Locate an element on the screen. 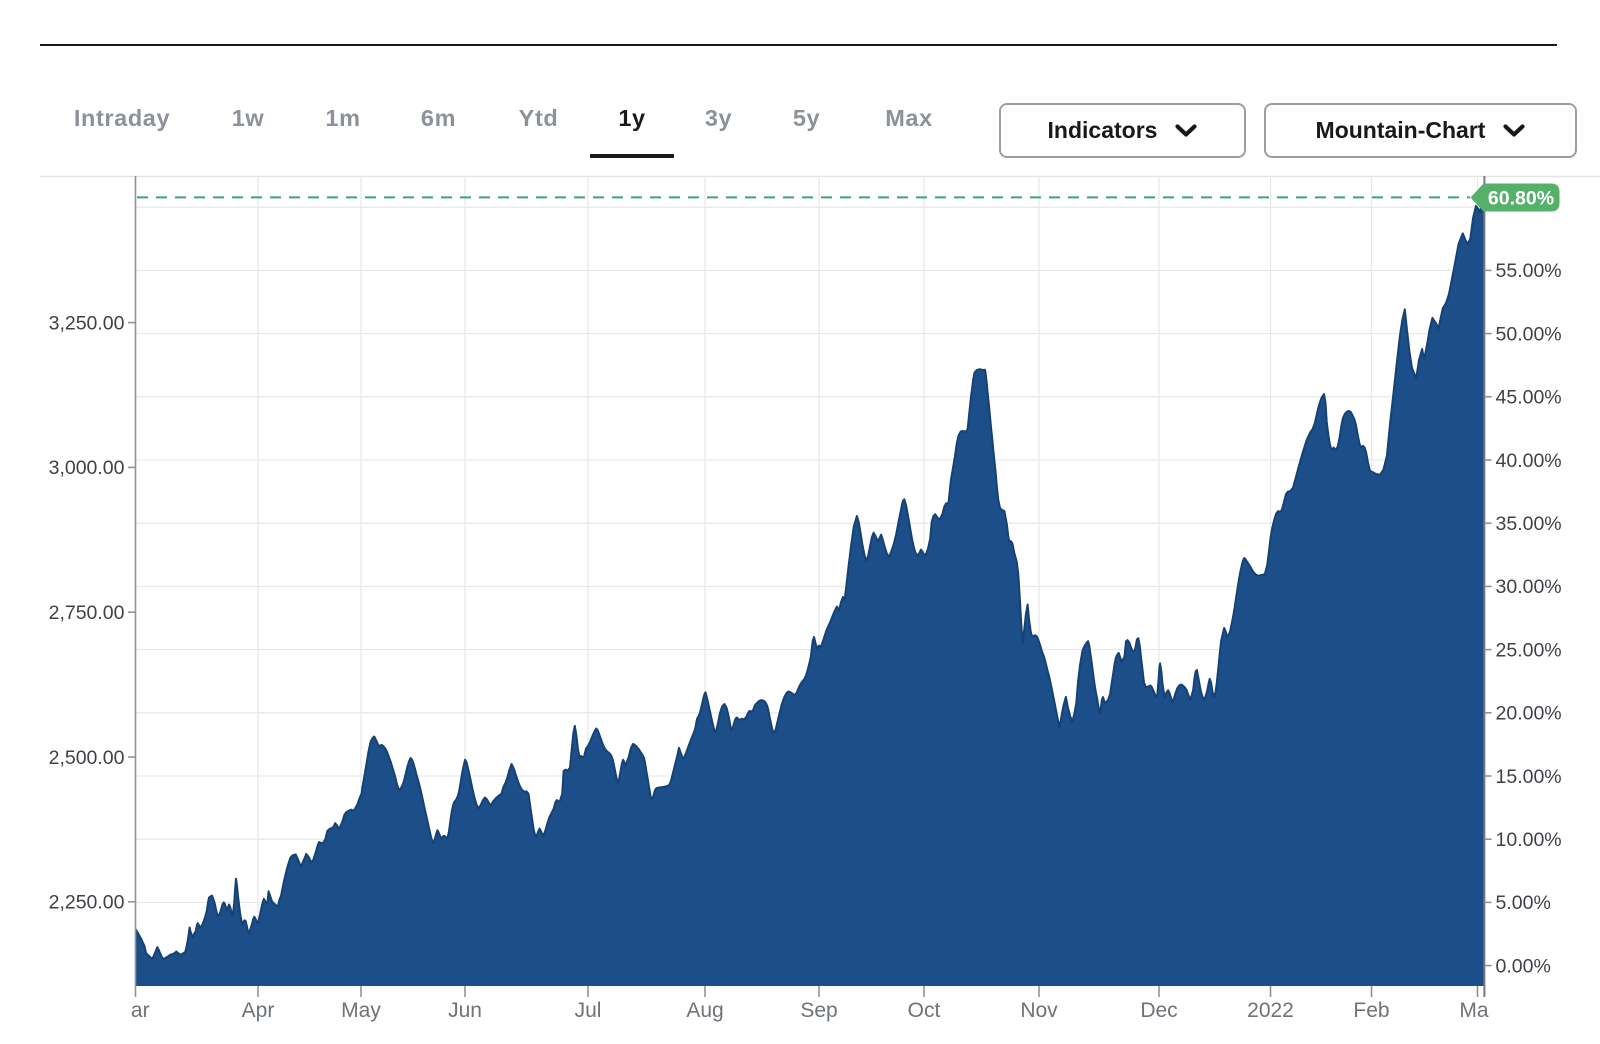 The height and width of the screenshot is (1044, 1600). svg-text: 45.00% is located at coordinates (1529, 398).